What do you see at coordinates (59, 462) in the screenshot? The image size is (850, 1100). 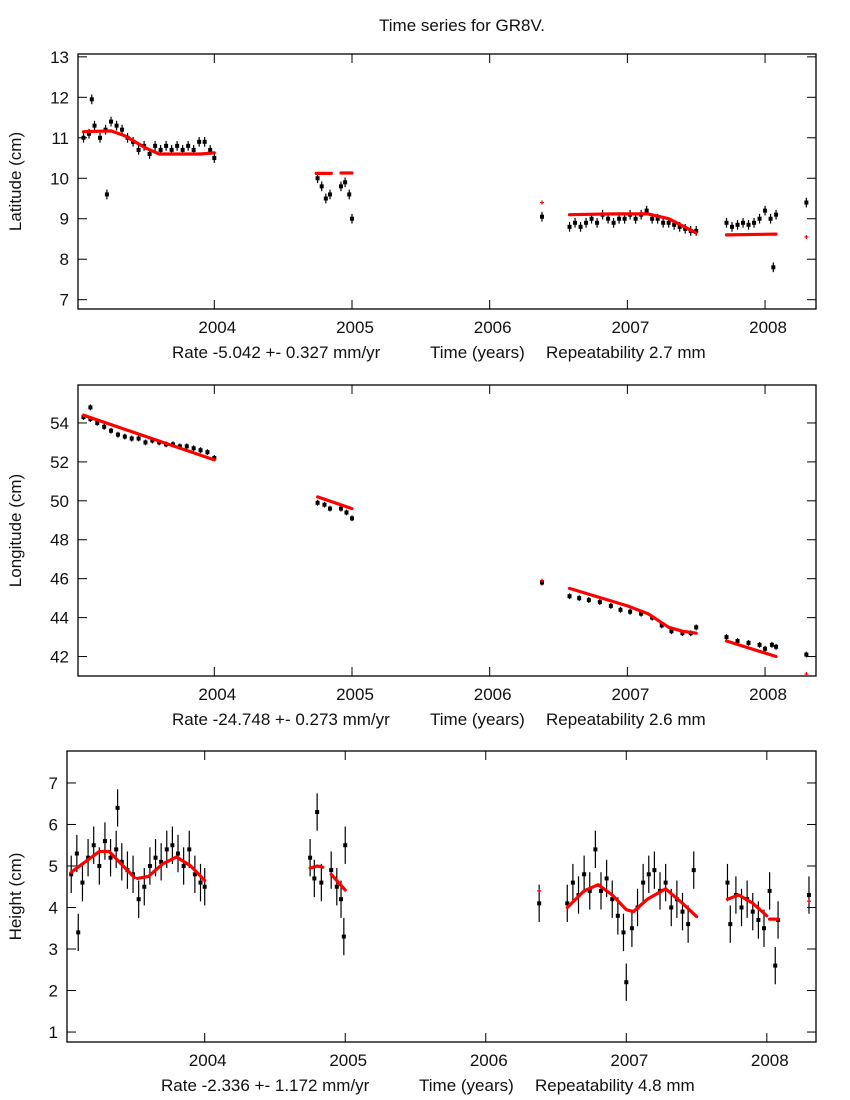 I see `y-tick-label: 52` at bounding box center [59, 462].